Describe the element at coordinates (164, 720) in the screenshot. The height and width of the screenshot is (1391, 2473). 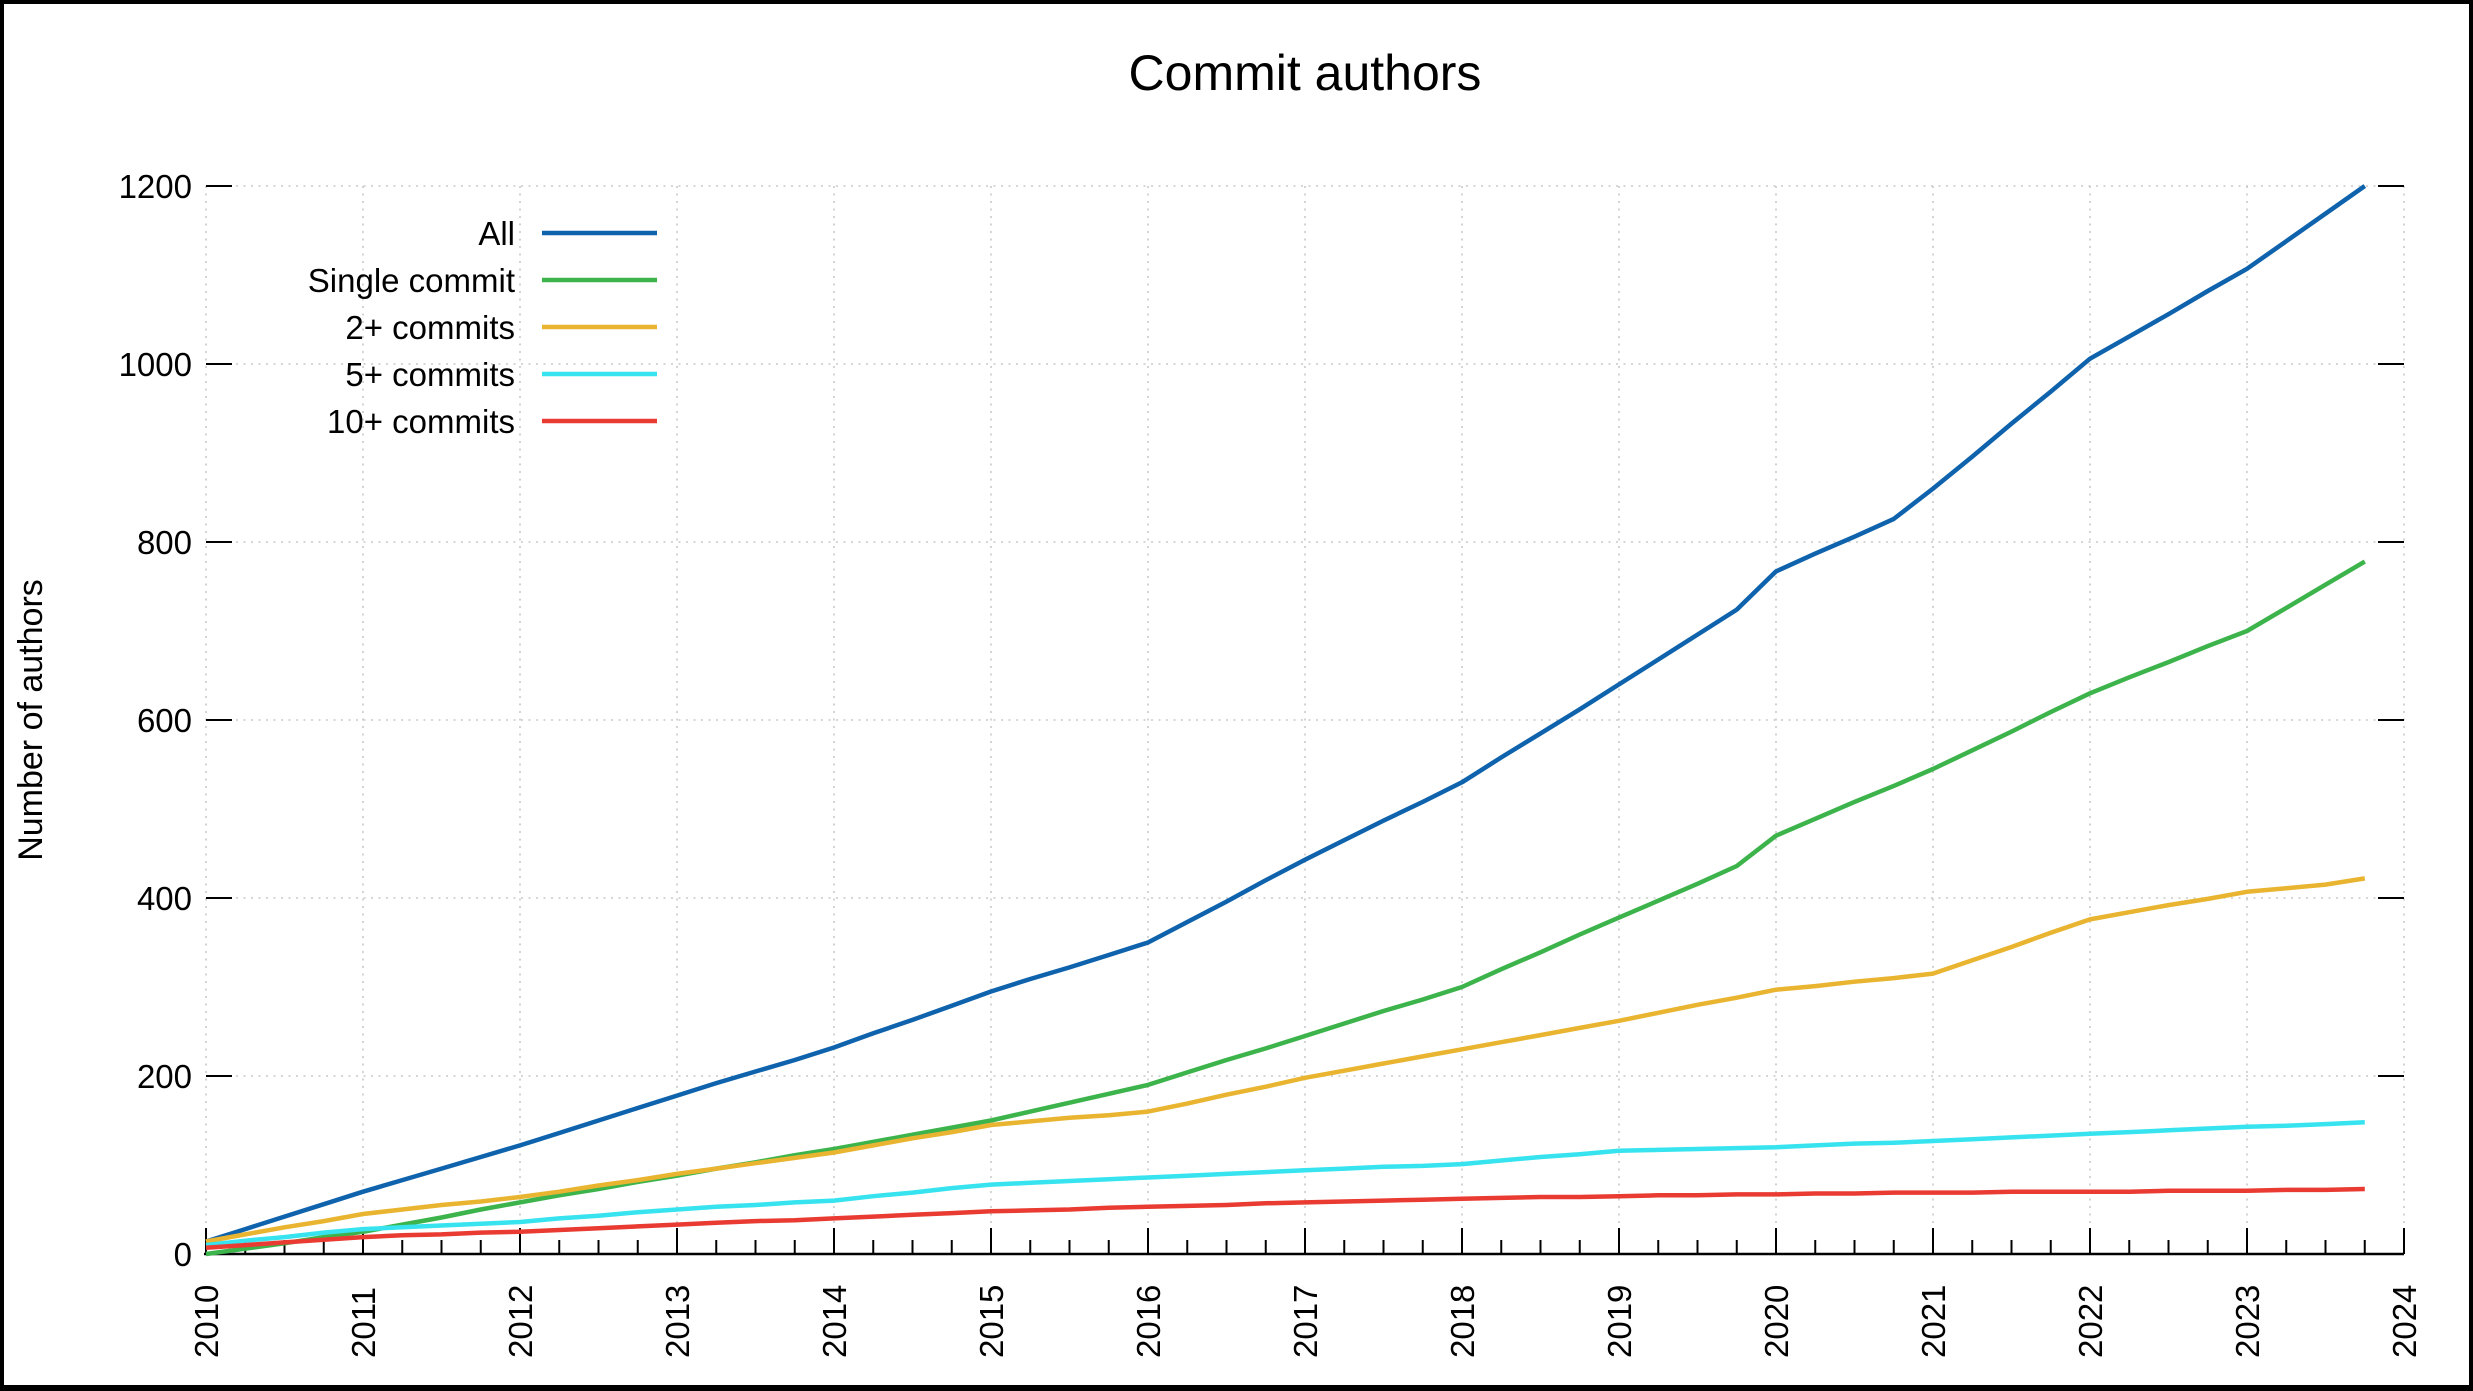
I see `y-tick-label: 600` at that location.